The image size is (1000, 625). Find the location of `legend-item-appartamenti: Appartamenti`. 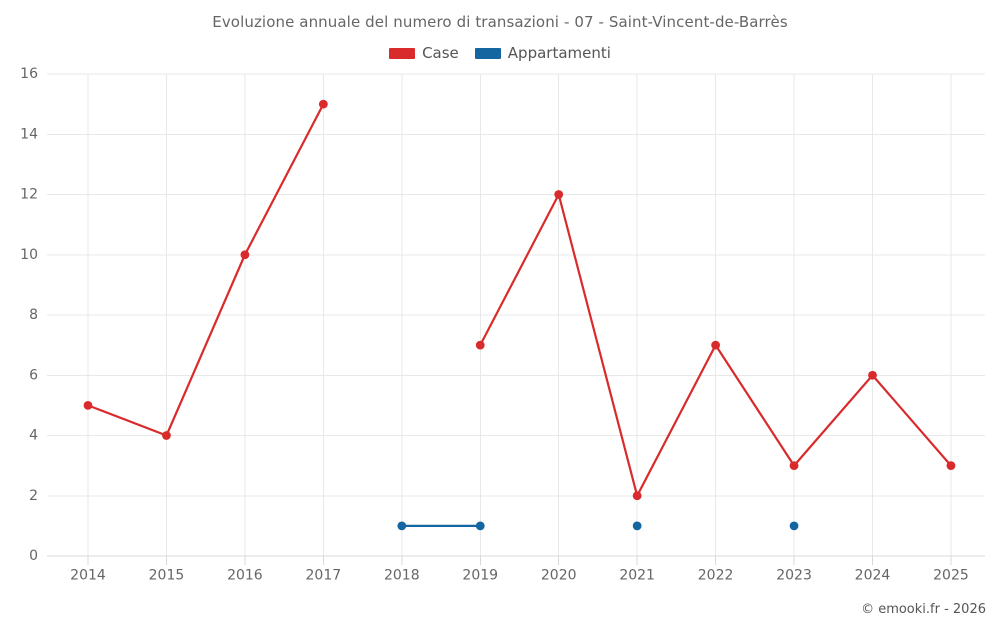

legend-item-appartamenti: Appartamenti is located at coordinates (542, 53).